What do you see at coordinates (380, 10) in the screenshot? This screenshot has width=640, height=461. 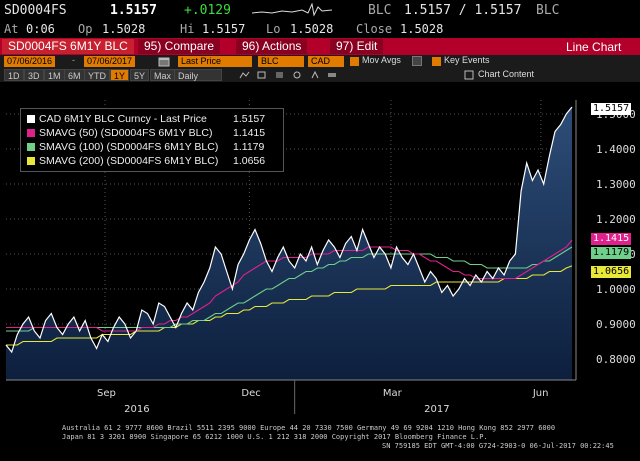 I see `source-label: BLC` at bounding box center [380, 10].